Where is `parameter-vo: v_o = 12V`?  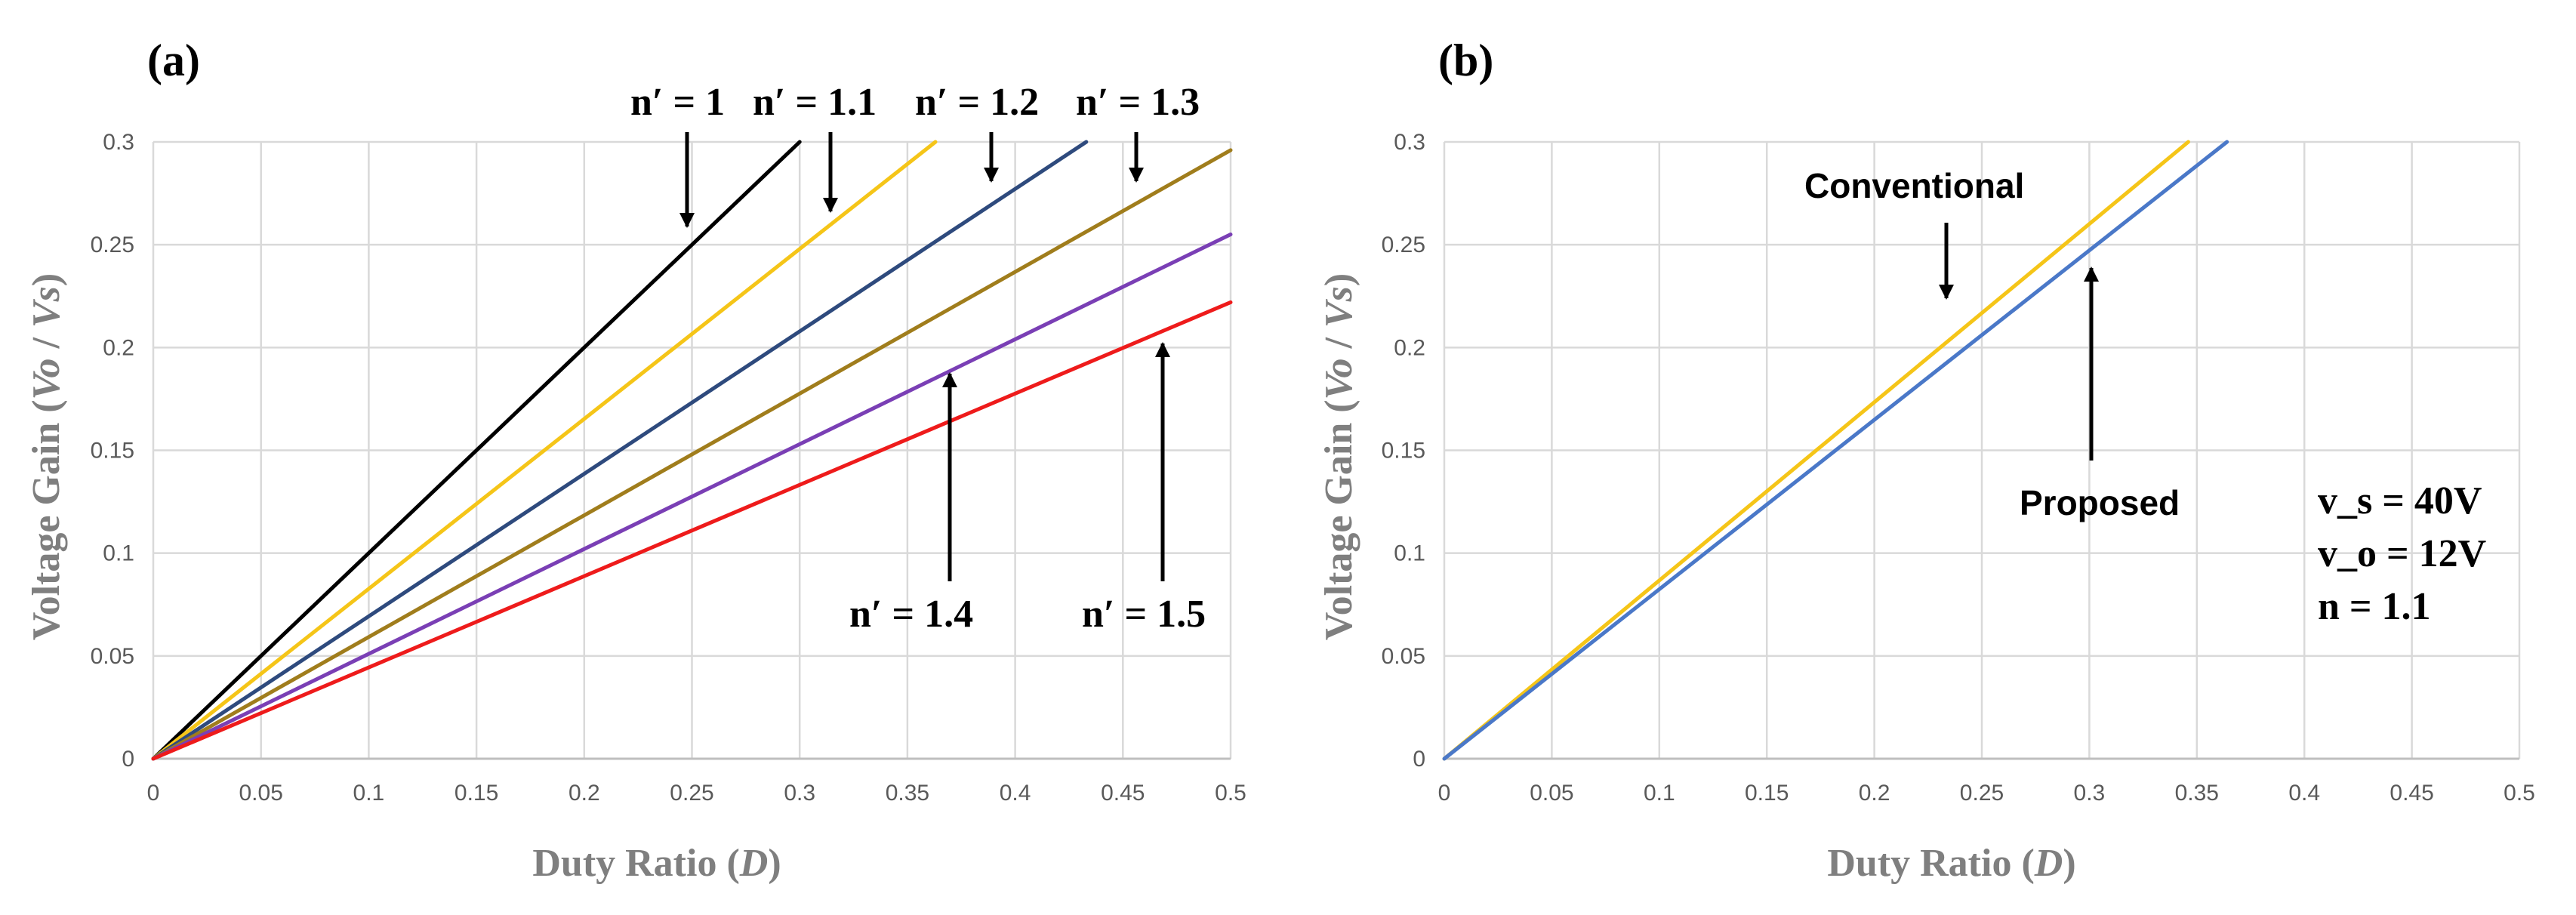 parameter-vo: v_o = 12V is located at coordinates (2402, 553).